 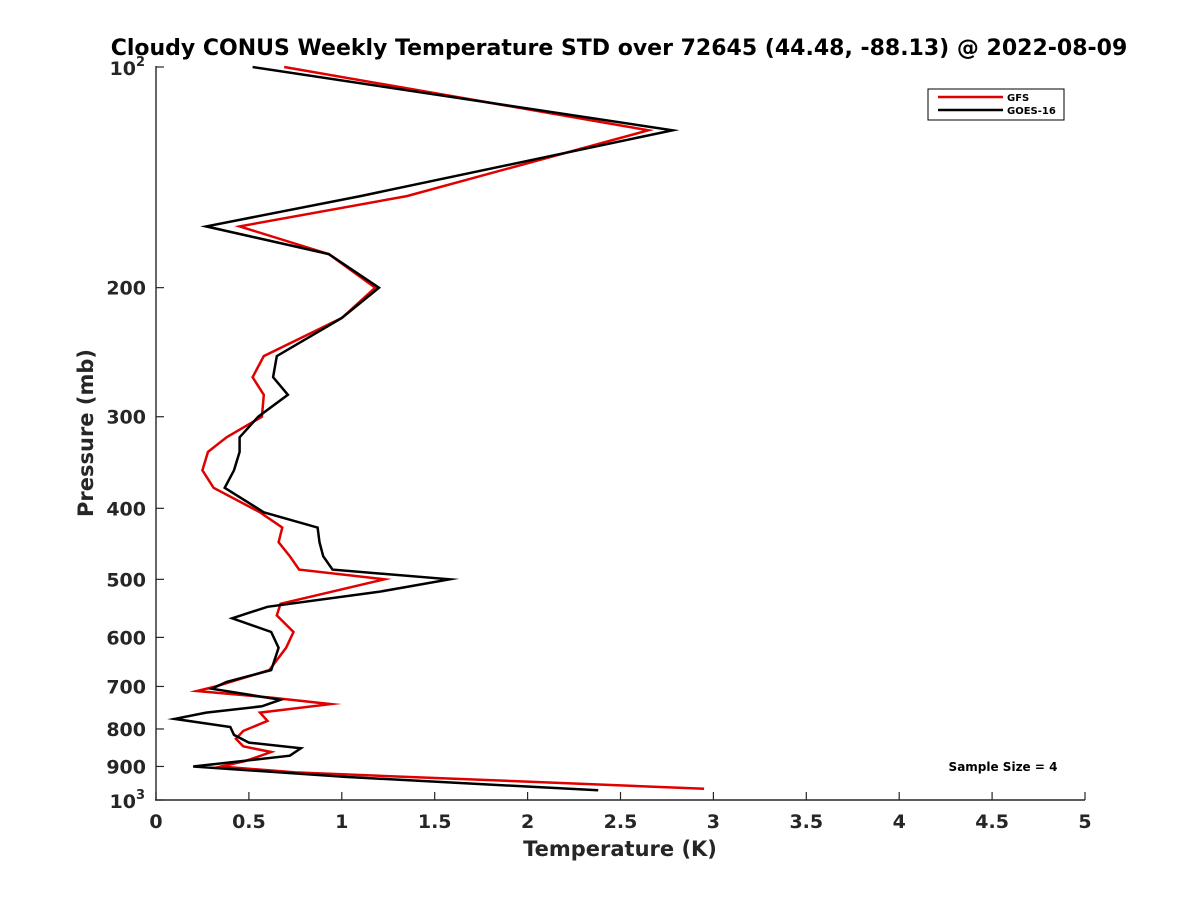 What do you see at coordinates (155, 822) in the screenshot?
I see `x-tick-label: 0` at bounding box center [155, 822].